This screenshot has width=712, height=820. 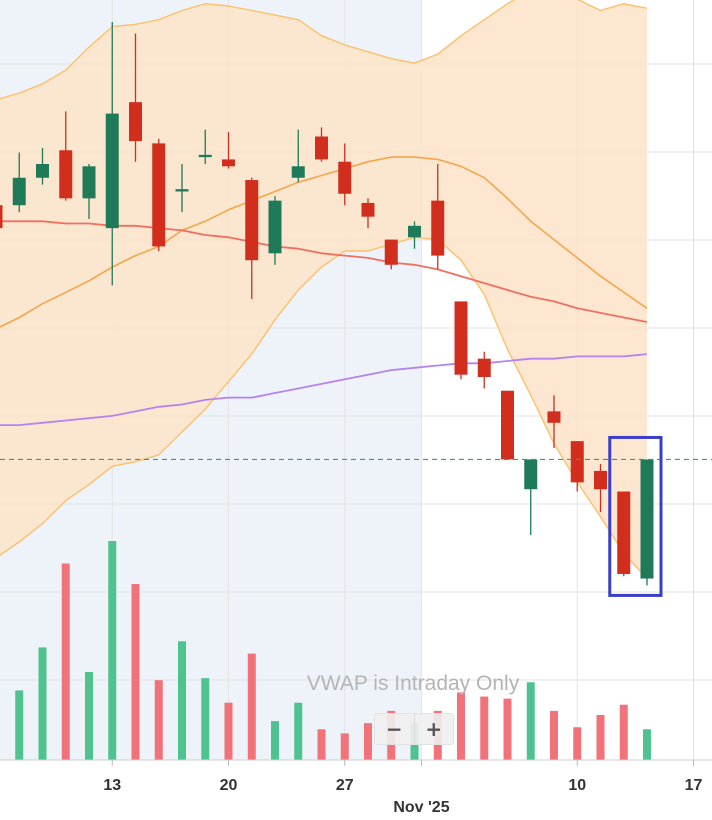 I want to click on band-upper-line, so click(x=324, y=50).